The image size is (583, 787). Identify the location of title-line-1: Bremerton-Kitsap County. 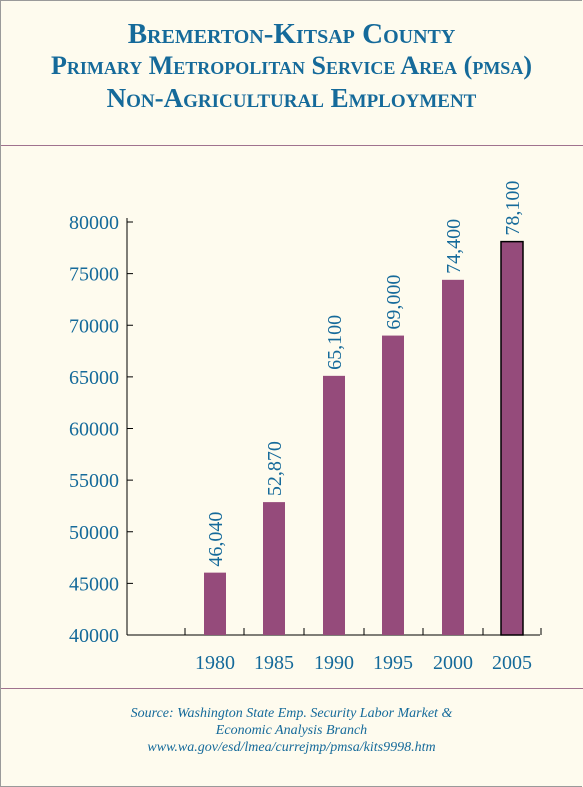
(291, 34).